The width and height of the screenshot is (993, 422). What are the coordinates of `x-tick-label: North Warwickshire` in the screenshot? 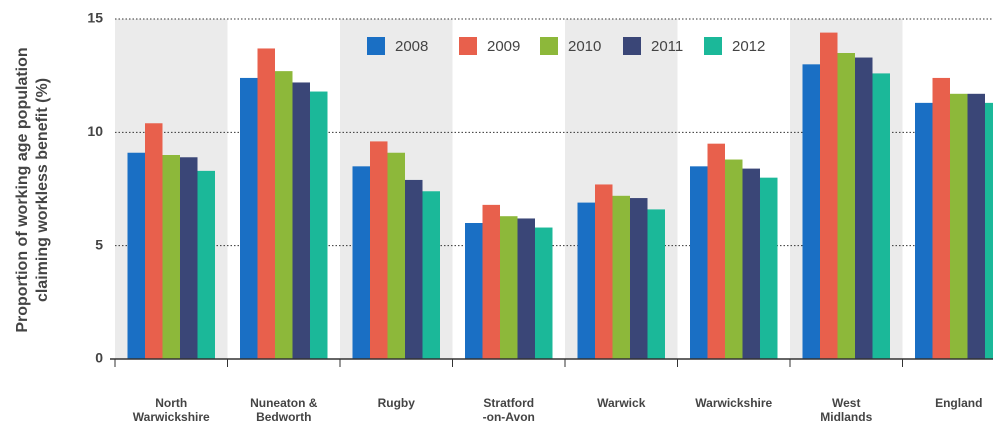 It's located at (171, 409).